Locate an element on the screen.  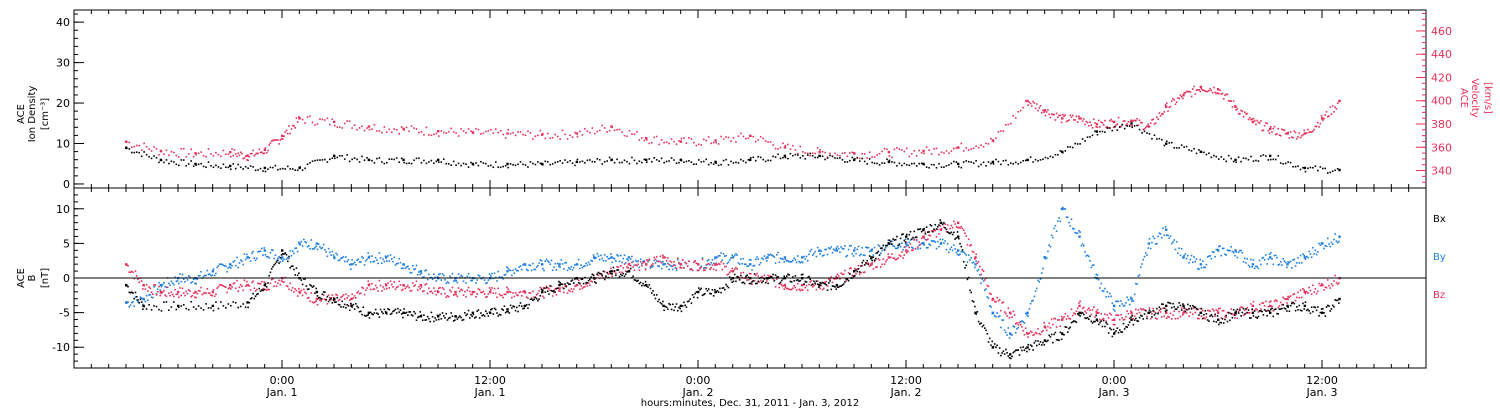
density-point is located at coordinates (438, 160).